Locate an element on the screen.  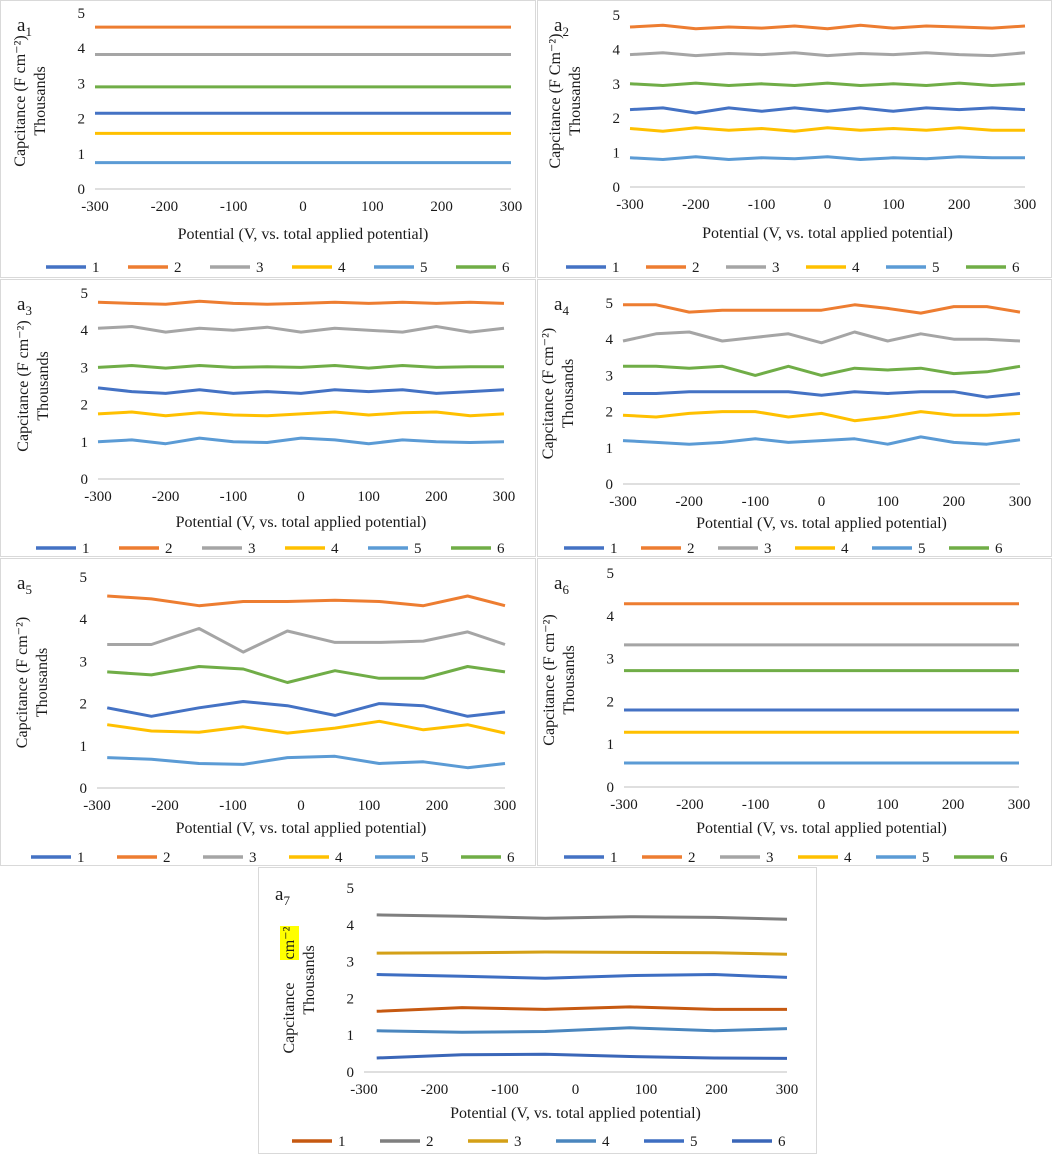
x-tick-label: 300 is located at coordinates (504, 497).